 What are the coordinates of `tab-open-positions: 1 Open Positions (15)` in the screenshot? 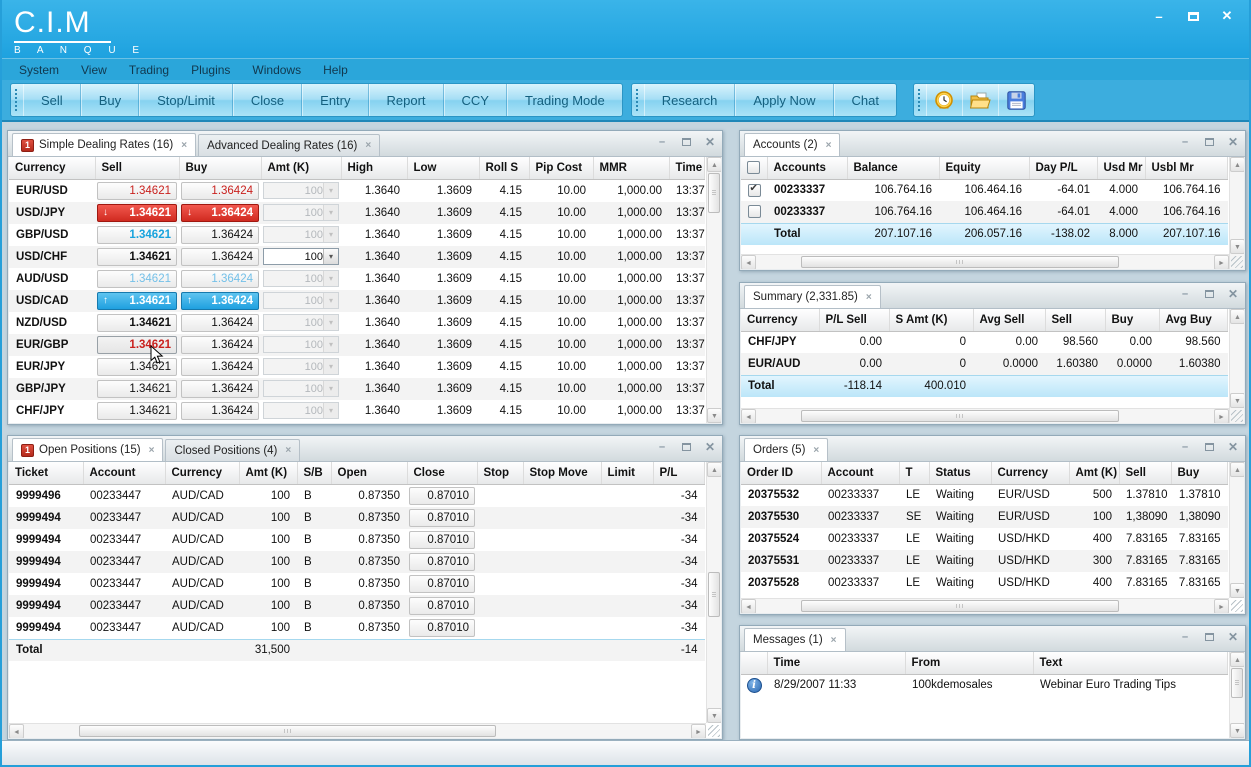 It's located at (88, 449).